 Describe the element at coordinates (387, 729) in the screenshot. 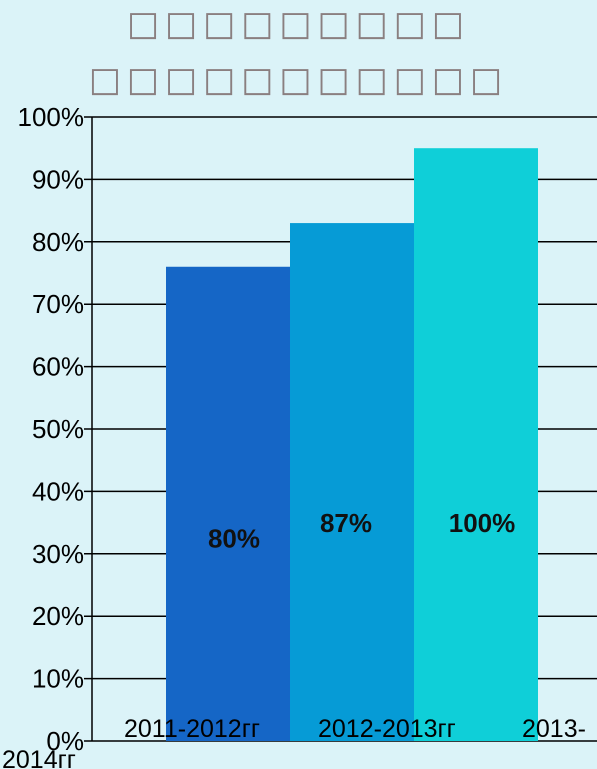

I see `x-category-label: 2012-2013гг` at that location.